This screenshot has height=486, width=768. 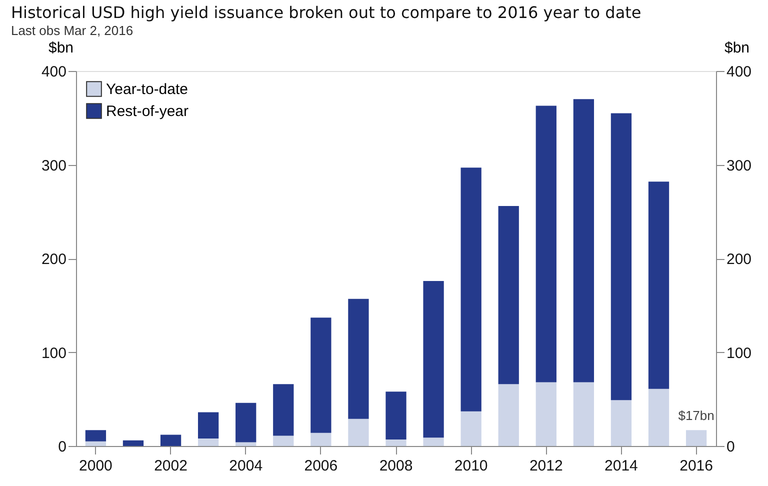 What do you see at coordinates (53, 353) in the screenshot?
I see `y-tick-label: 100` at bounding box center [53, 353].